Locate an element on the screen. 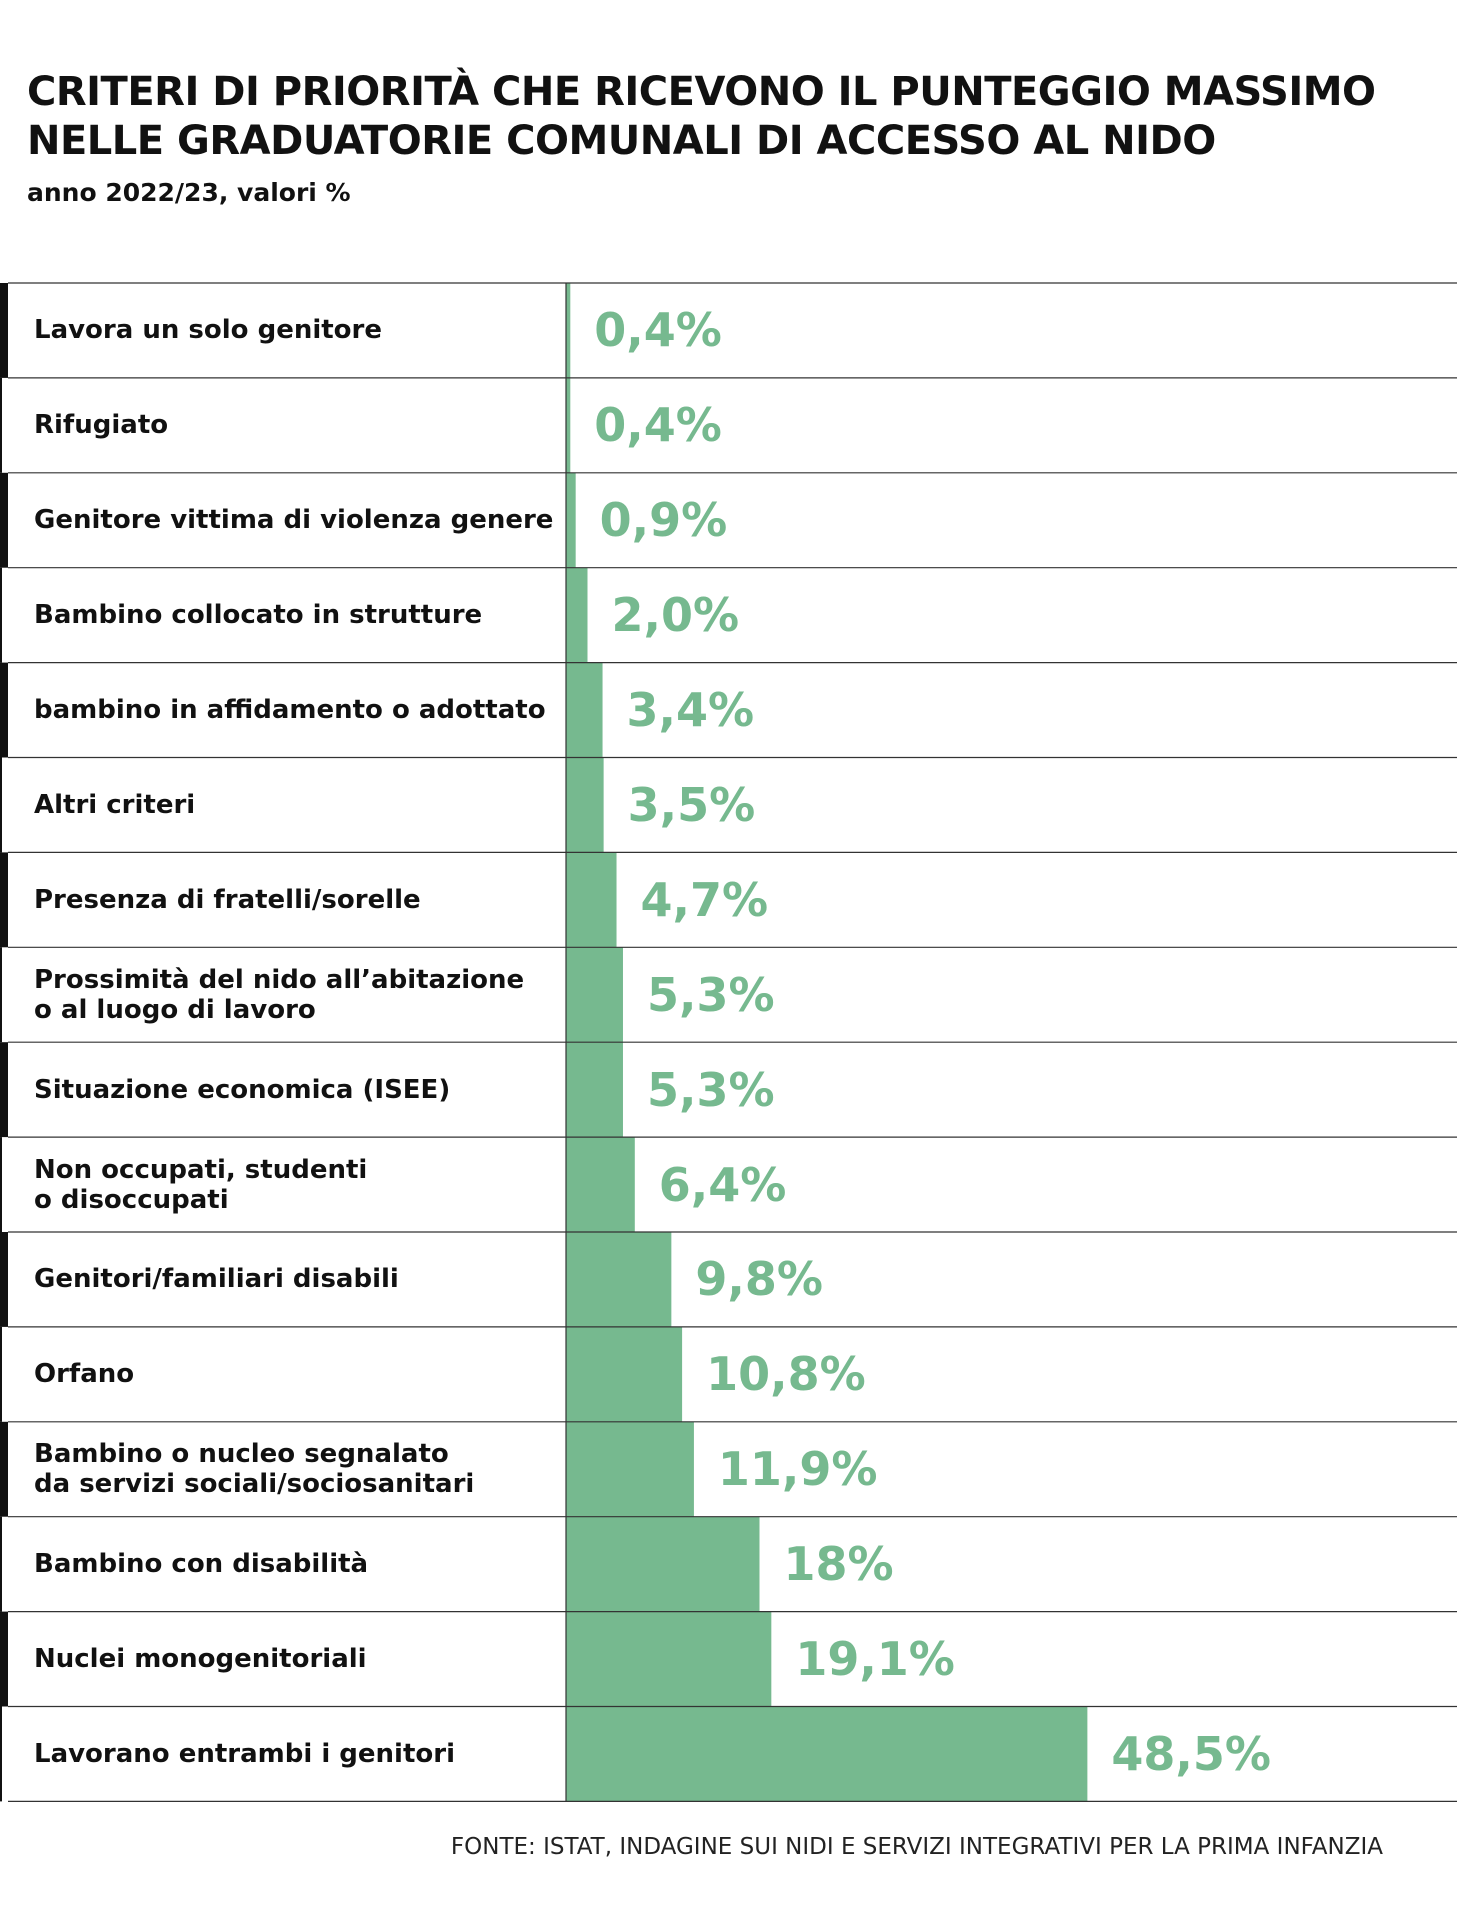 The width and height of the screenshot is (1457, 1920). category-label: Presenza di fratelli/sorelle is located at coordinates (227, 899).